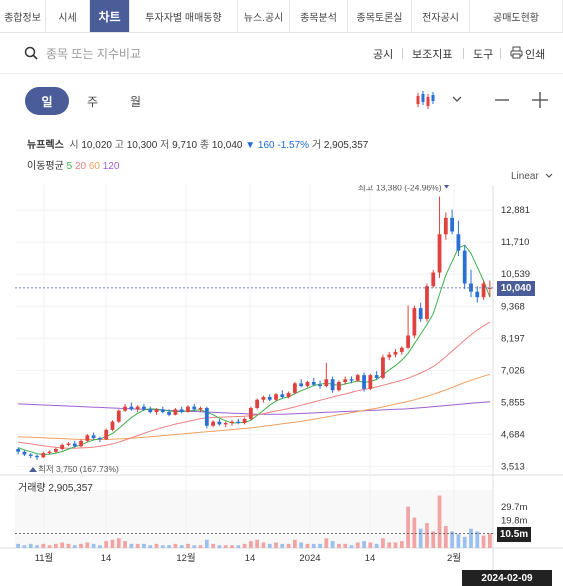  Describe the element at coordinates (383, 55) in the screenshot. I see `disclosure-button: 공시` at that location.